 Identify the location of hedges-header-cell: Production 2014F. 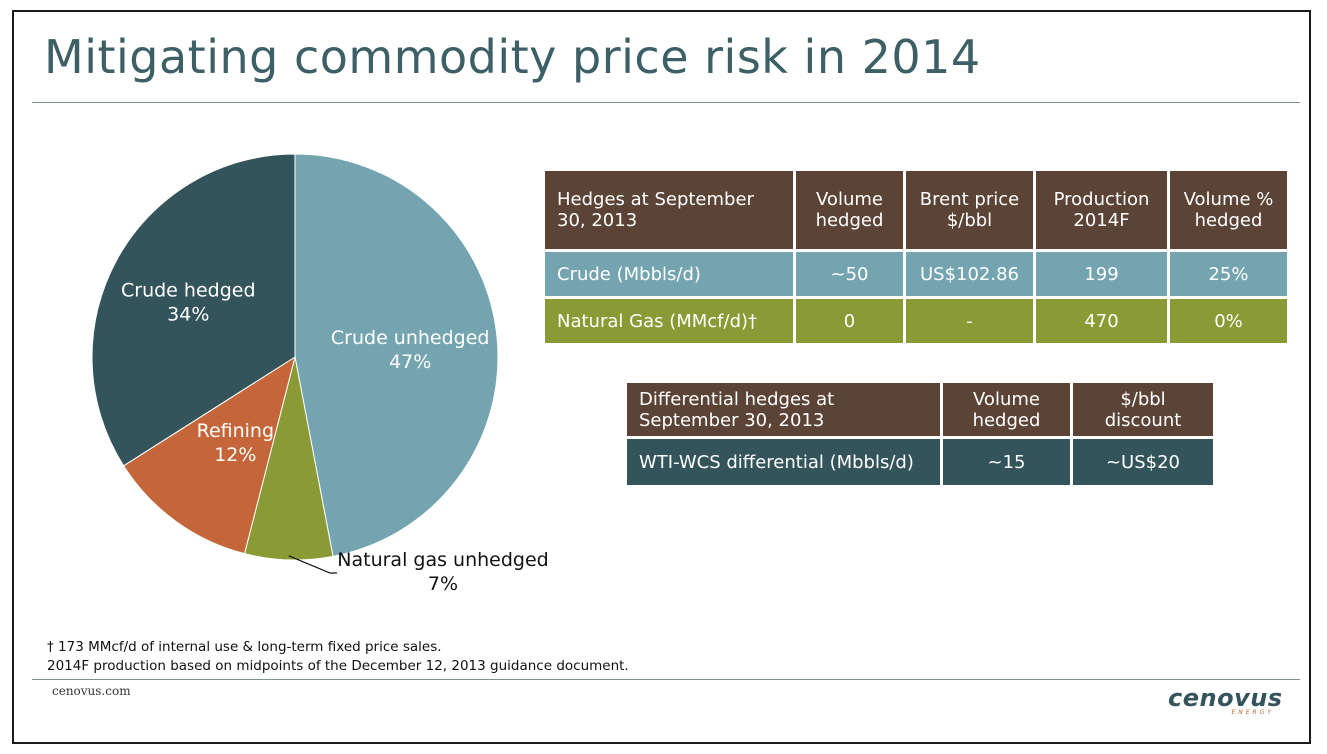
(1101, 210).